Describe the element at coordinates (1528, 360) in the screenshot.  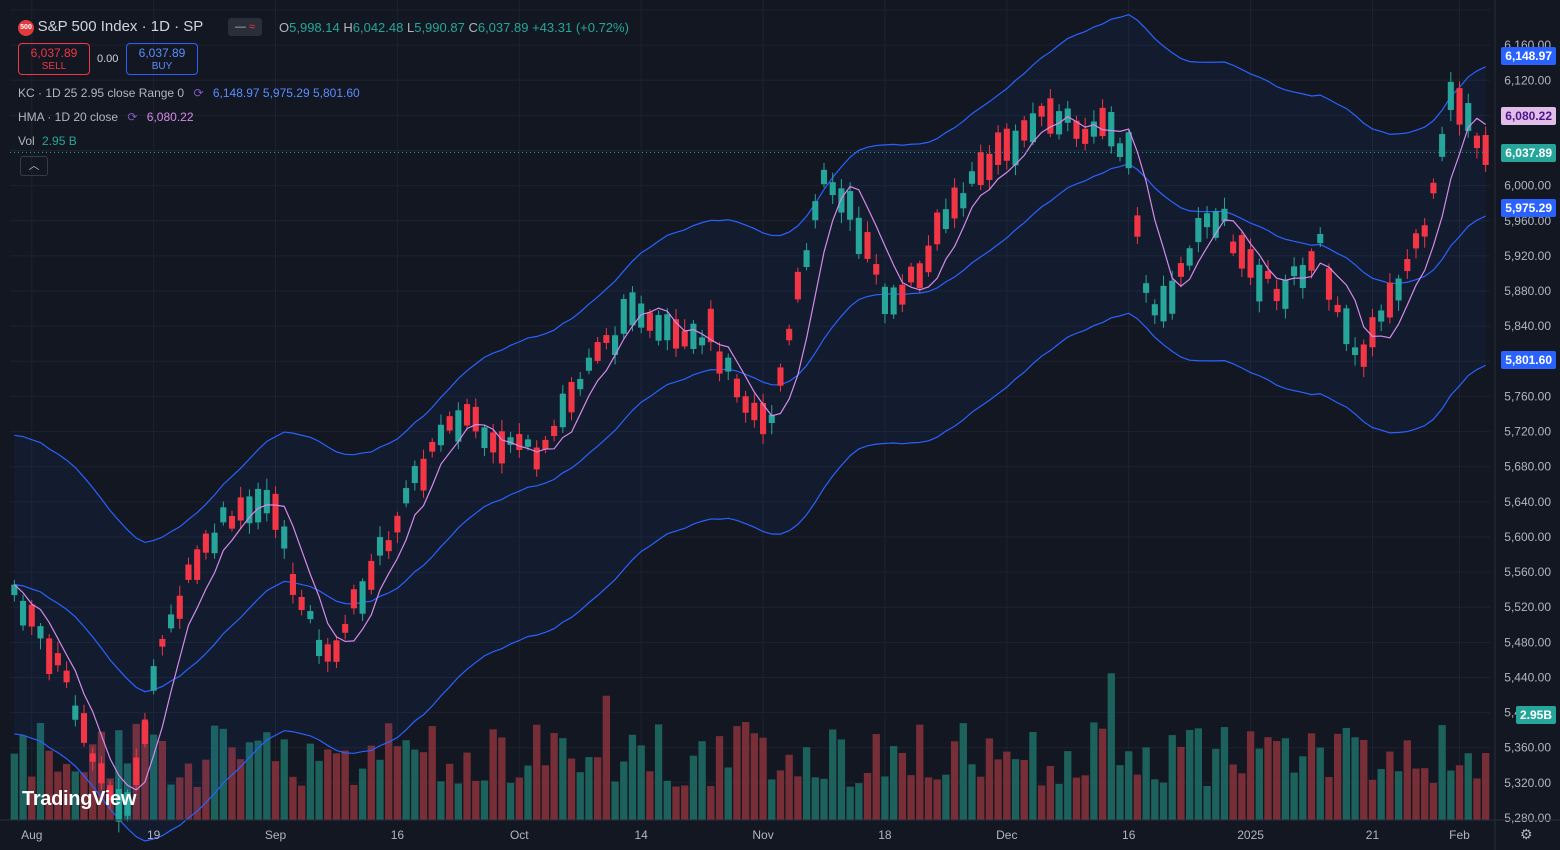
I see `kc-lower-tag: 5,801.60` at that location.